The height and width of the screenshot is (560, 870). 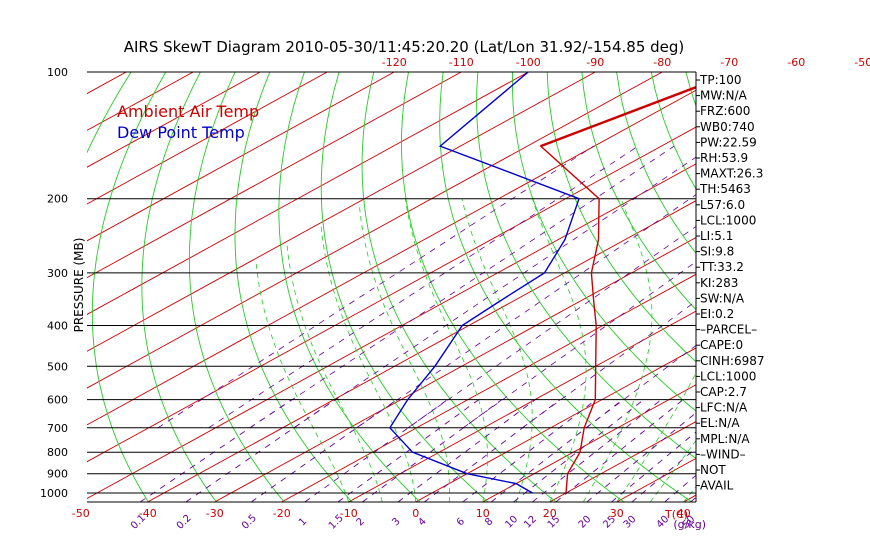 I want to click on y-tick-label: 800, so click(x=57, y=452).